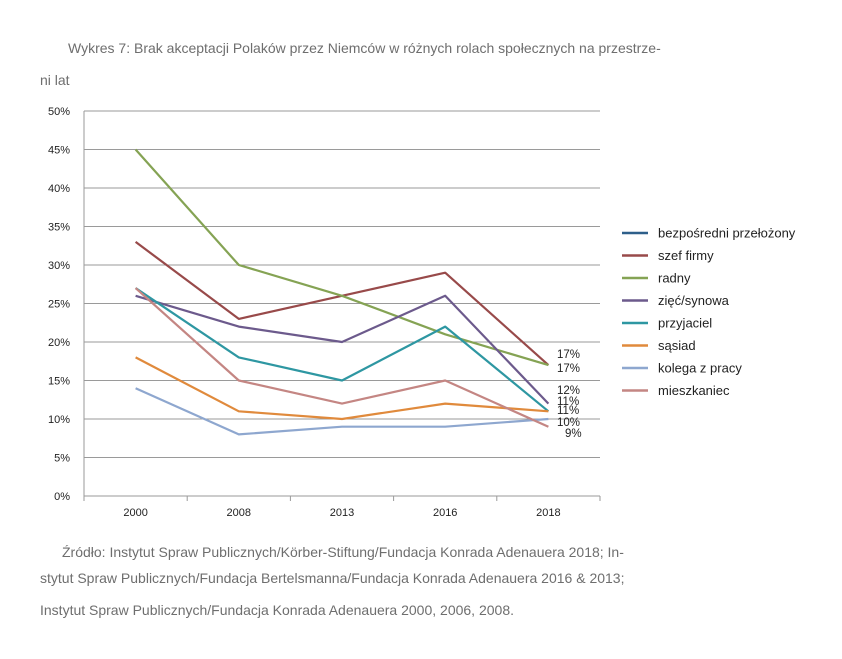  What do you see at coordinates (342, 513) in the screenshot?
I see `x-tick-label: 2013` at bounding box center [342, 513].